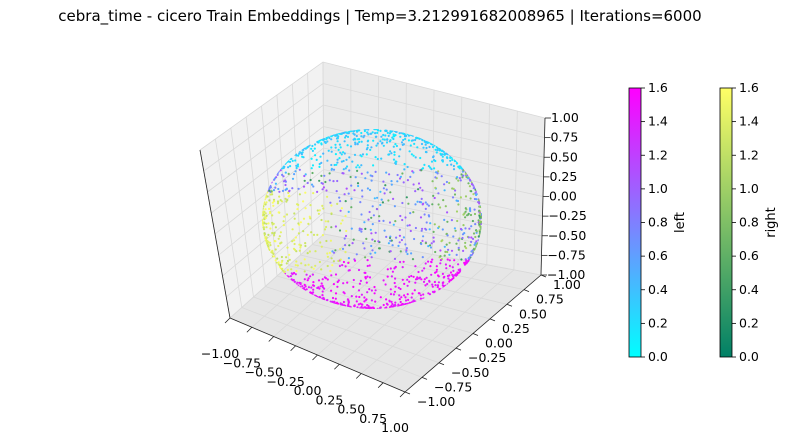 The image size is (794, 433). I want to click on x-tick-label: 0.50, so click(351, 409).